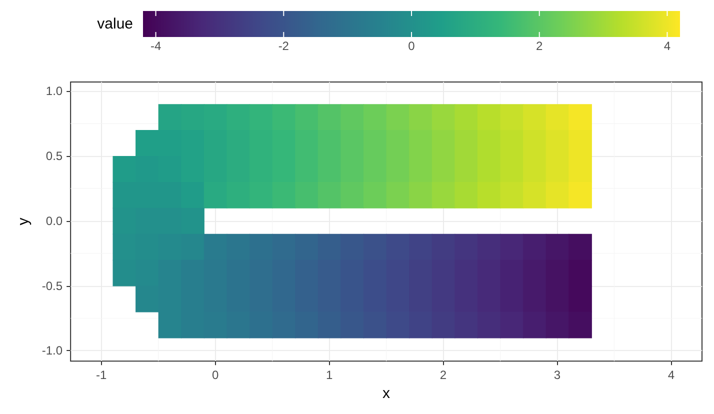  Describe the element at coordinates (52, 351) in the screenshot. I see `y-tick-label: -1.0` at that location.